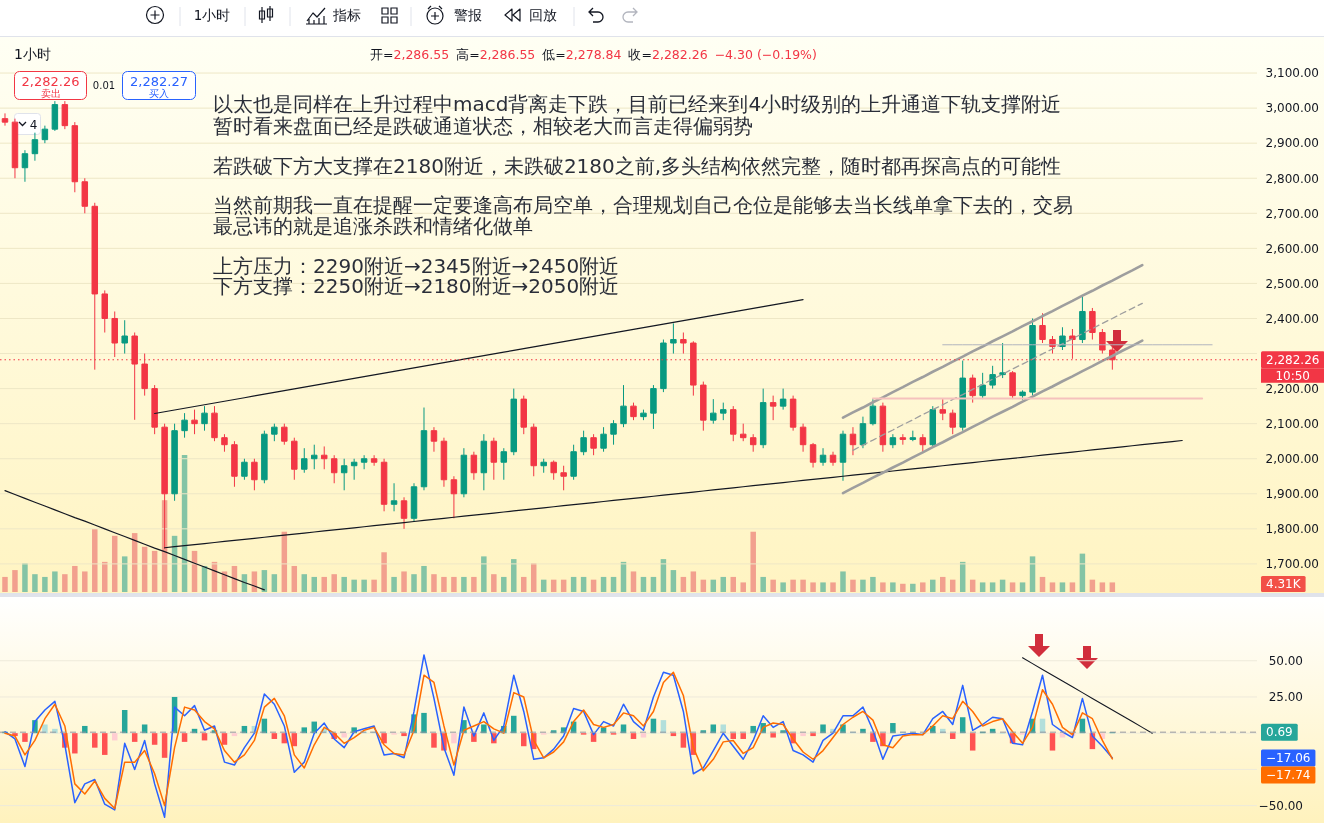 This screenshot has width=1324, height=823. What do you see at coordinates (159, 93) in the screenshot?
I see `annotation: 买入` at bounding box center [159, 93].